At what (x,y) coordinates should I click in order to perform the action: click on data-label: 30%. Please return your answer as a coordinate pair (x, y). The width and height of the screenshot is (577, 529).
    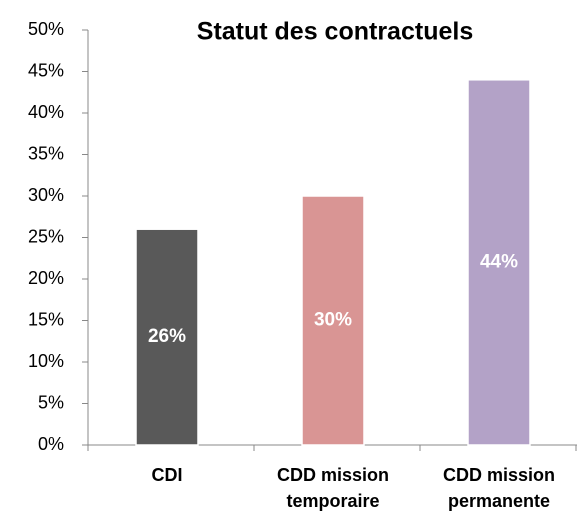
    Looking at the image, I should click on (333, 320).